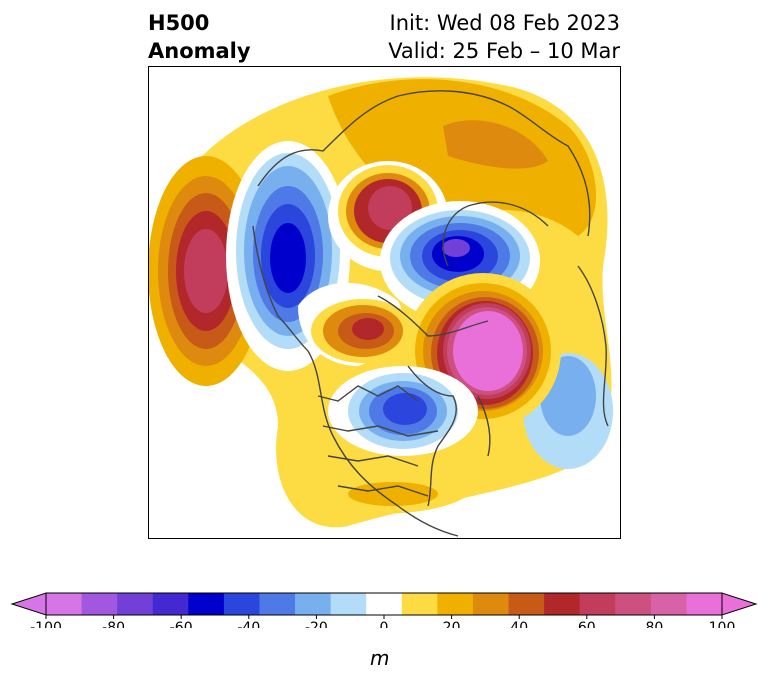 The image size is (768, 684). Describe the element at coordinates (504, 23) in the screenshot. I see `init-date: Init: Wed 08 Feb 2023` at that location.